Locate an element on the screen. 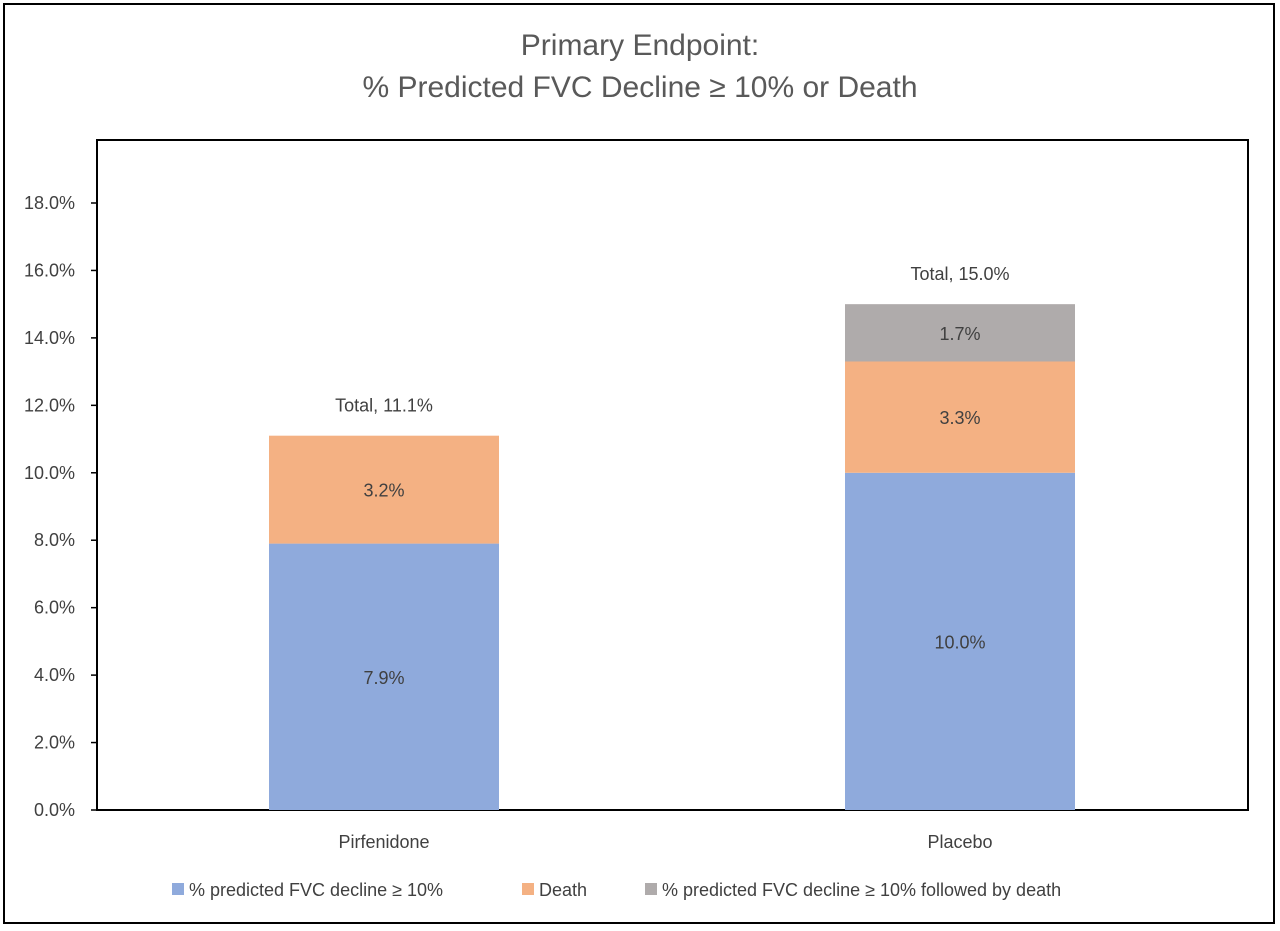  y-tick-label: 12.0% is located at coordinates (49, 405).